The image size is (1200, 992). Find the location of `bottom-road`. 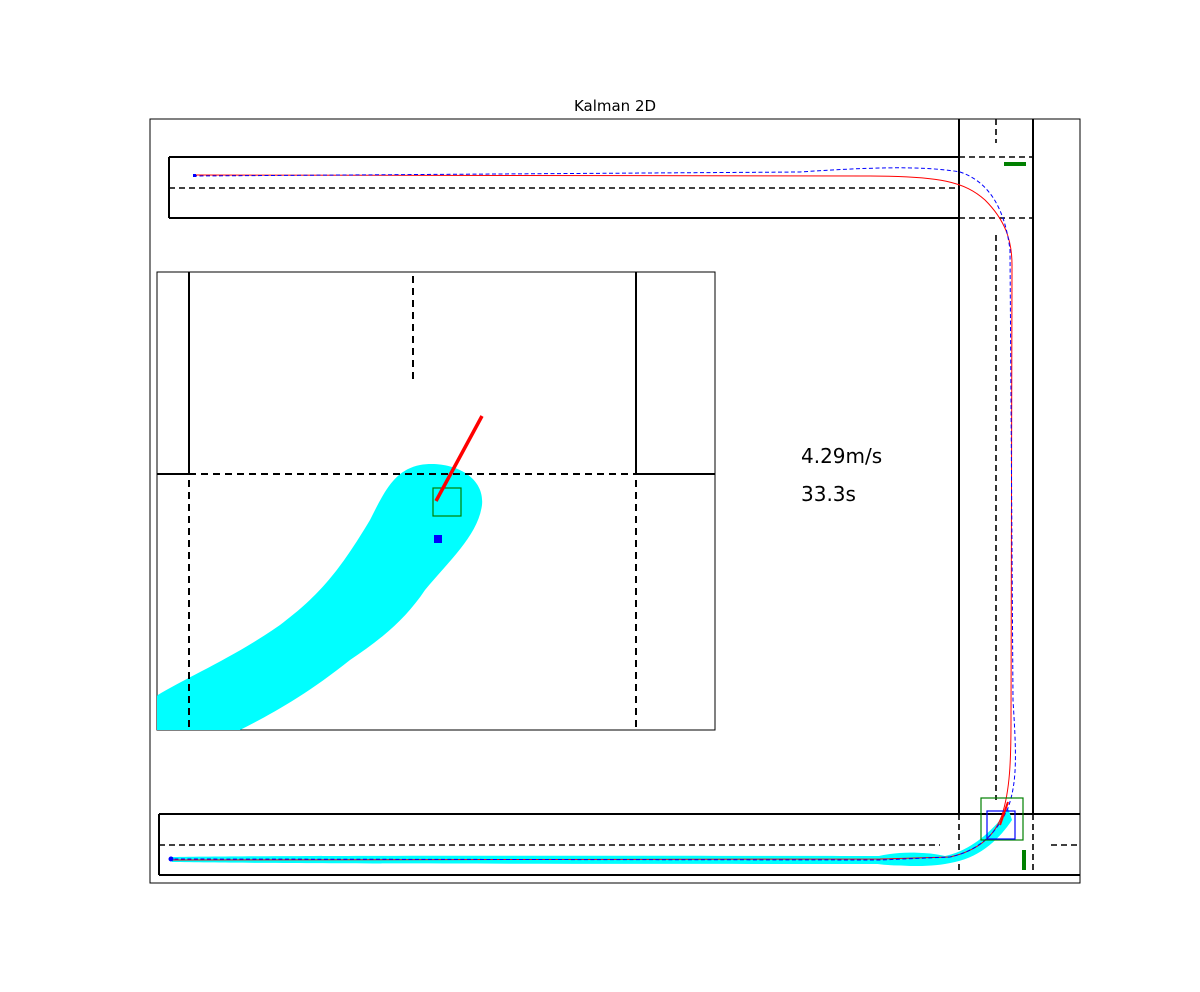

bottom-road is located at coordinates (619, 844).